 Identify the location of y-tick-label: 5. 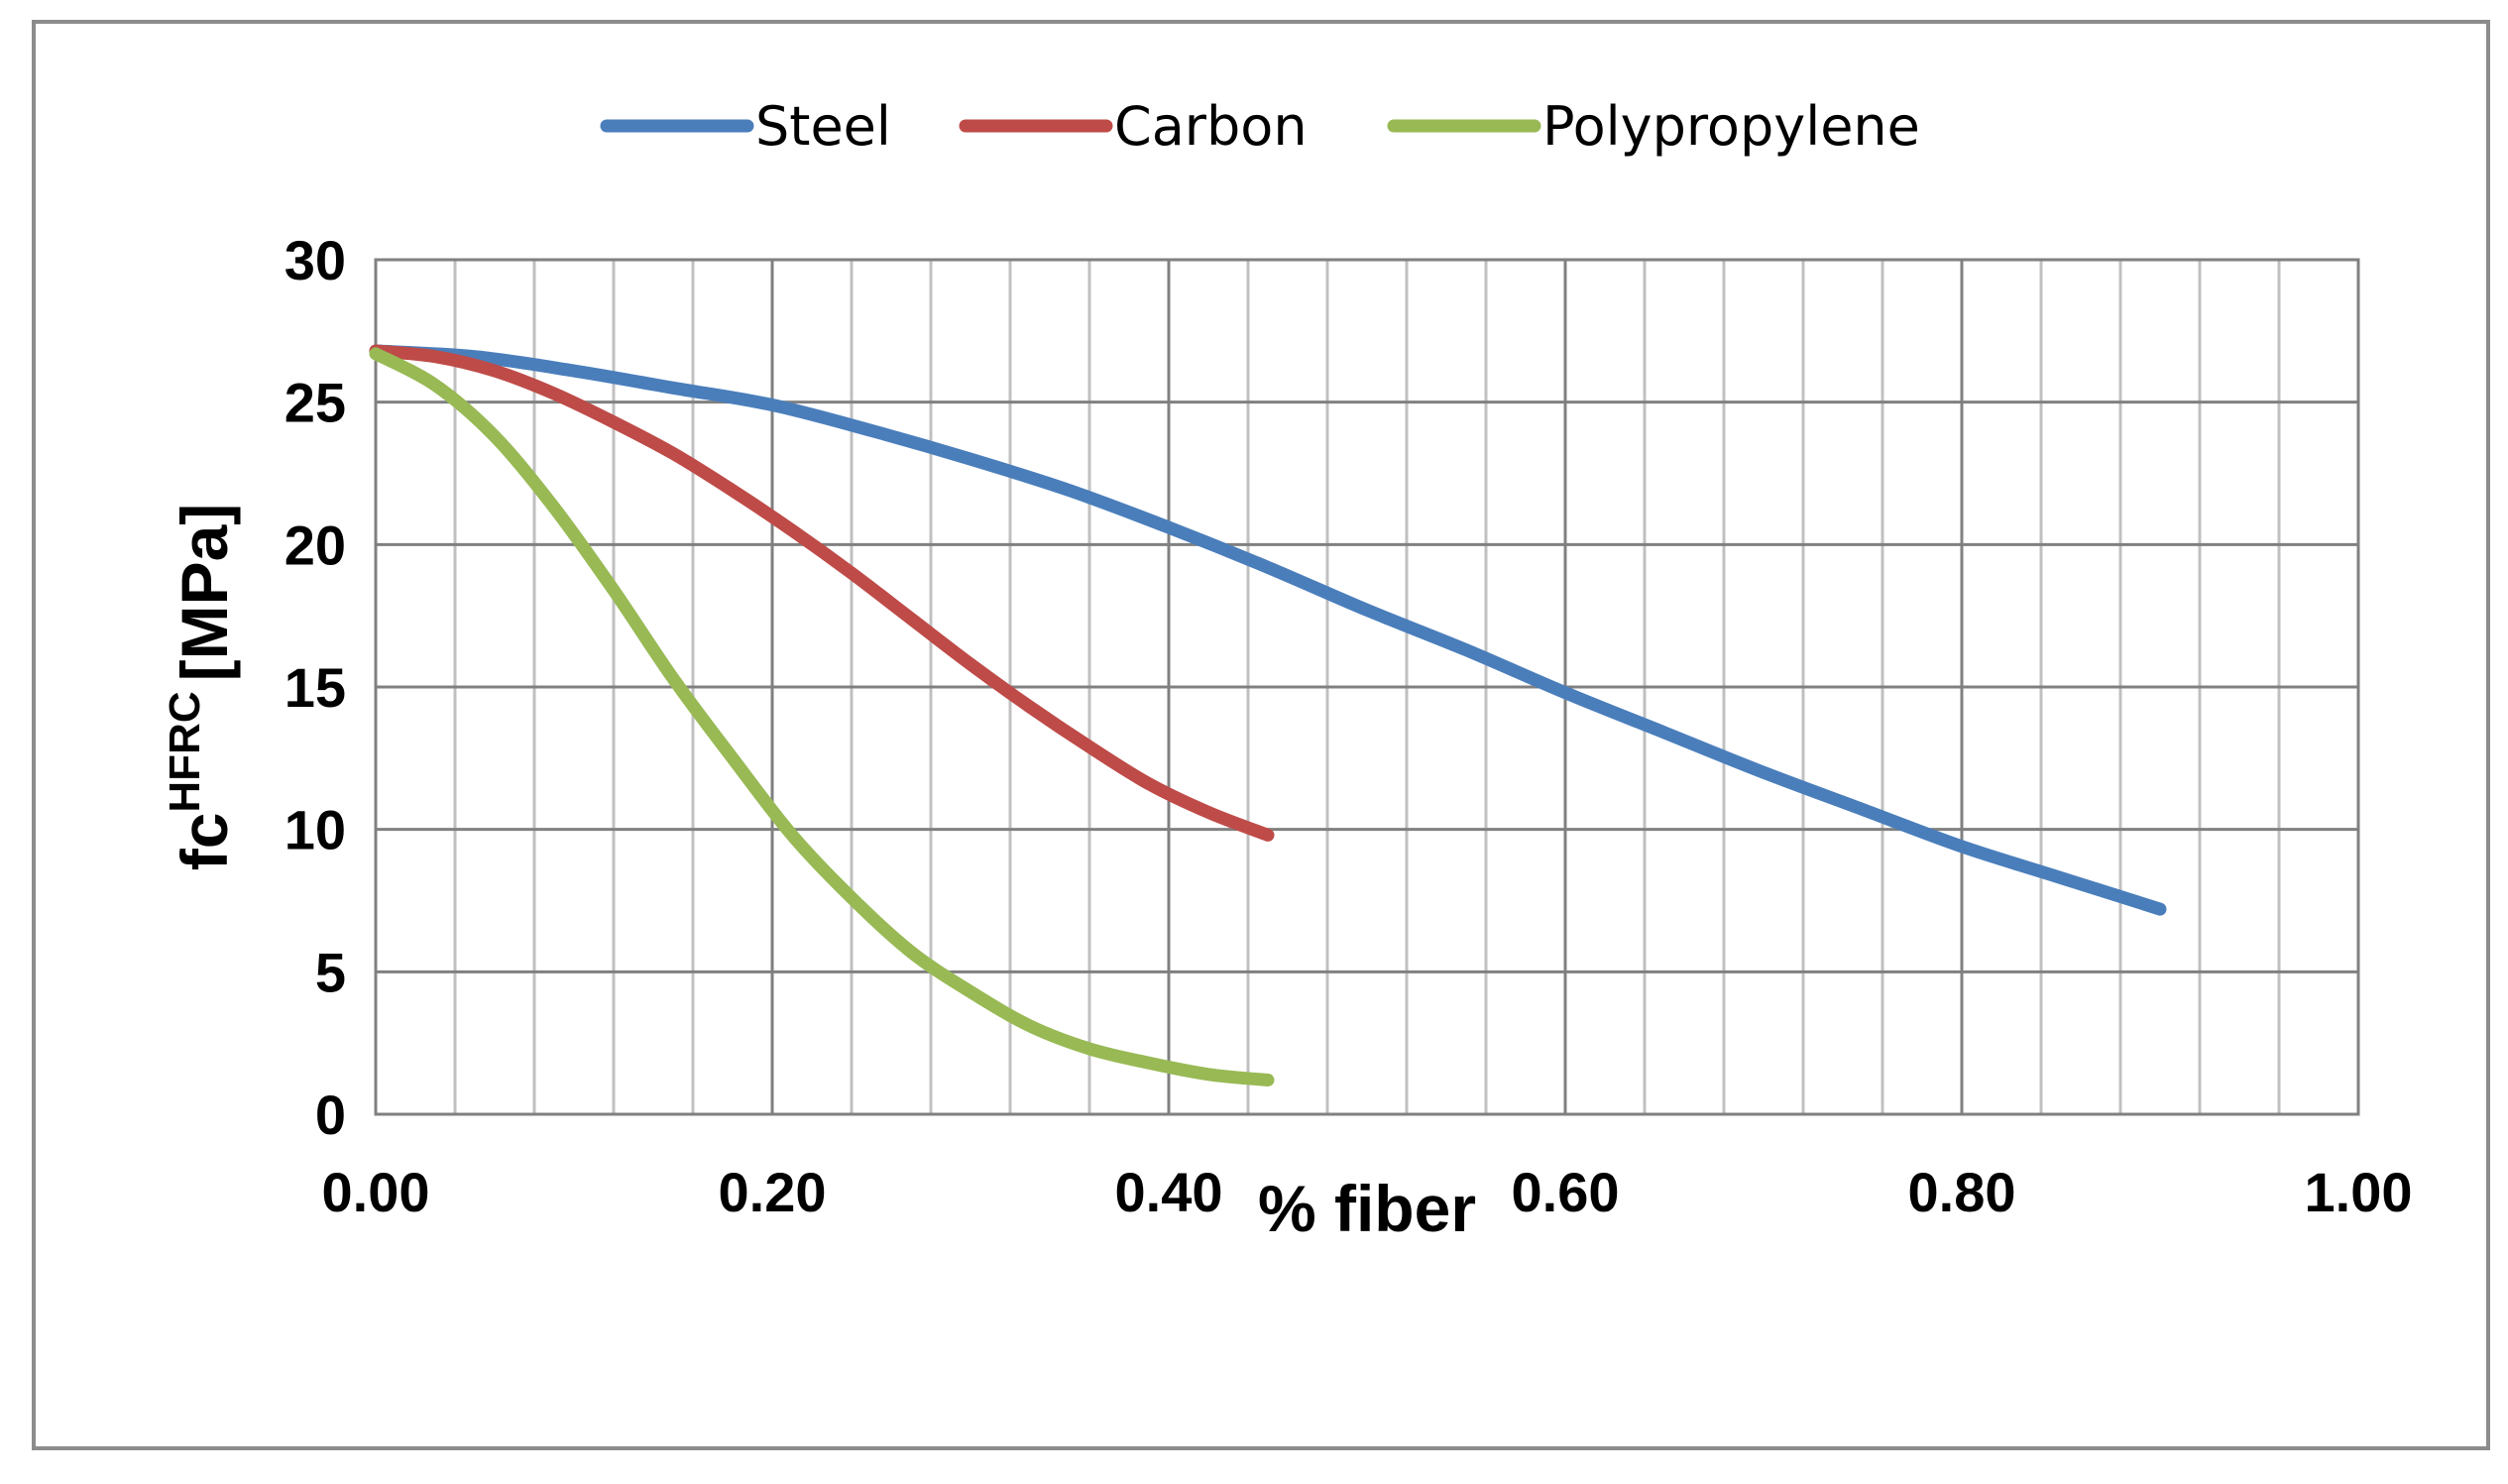
(330, 972).